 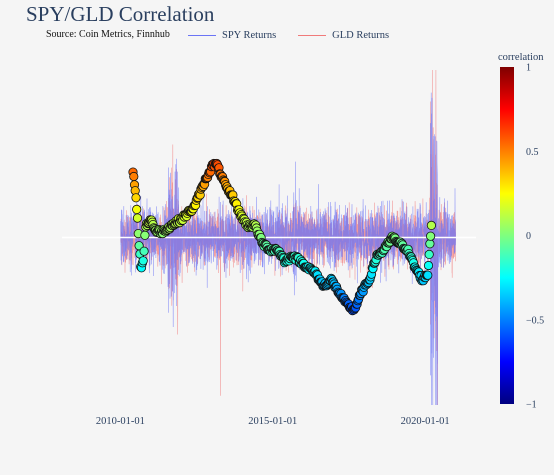 I want to click on x-axis: 2010-01-01 2015-01-01 2020-01-01, so click(x=273, y=421).